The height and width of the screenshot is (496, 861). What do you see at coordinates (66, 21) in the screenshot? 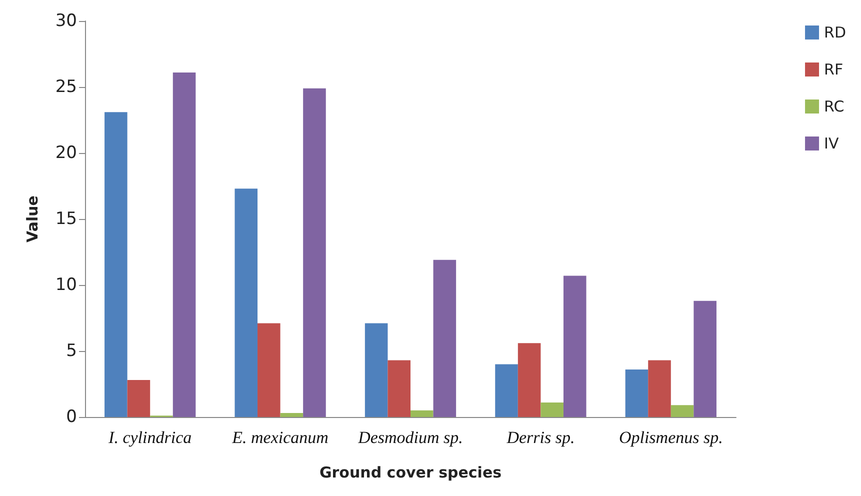
I see `y-tick-label: 30` at bounding box center [66, 21].